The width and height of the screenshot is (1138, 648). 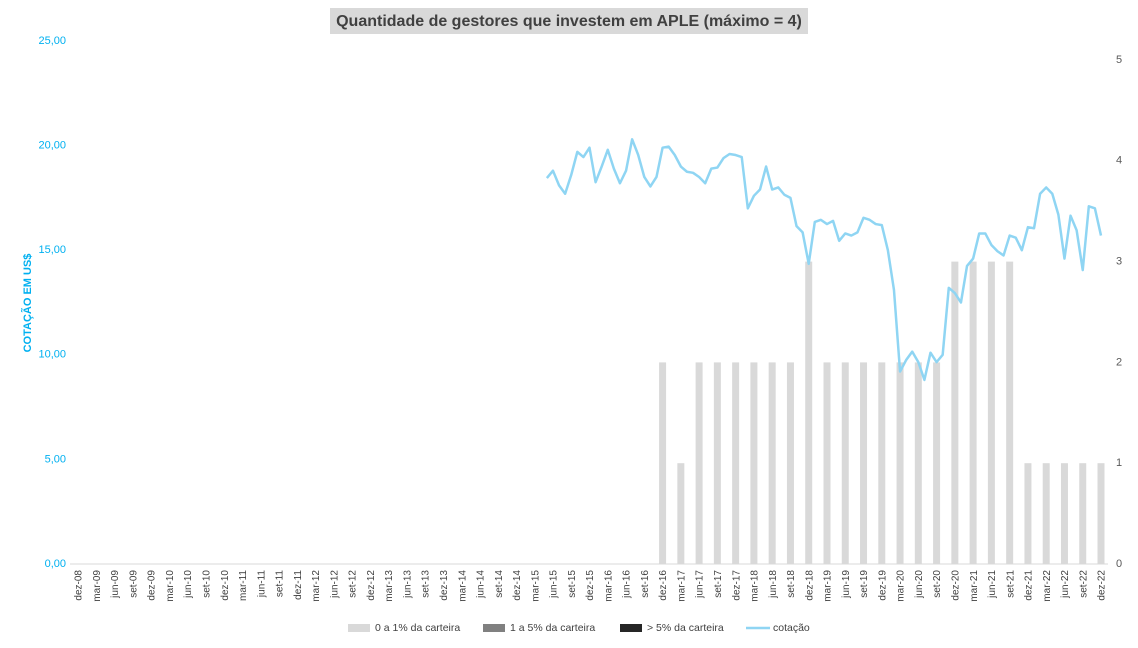 I want to click on y2-tick-label: 1, so click(x=1119, y=463).